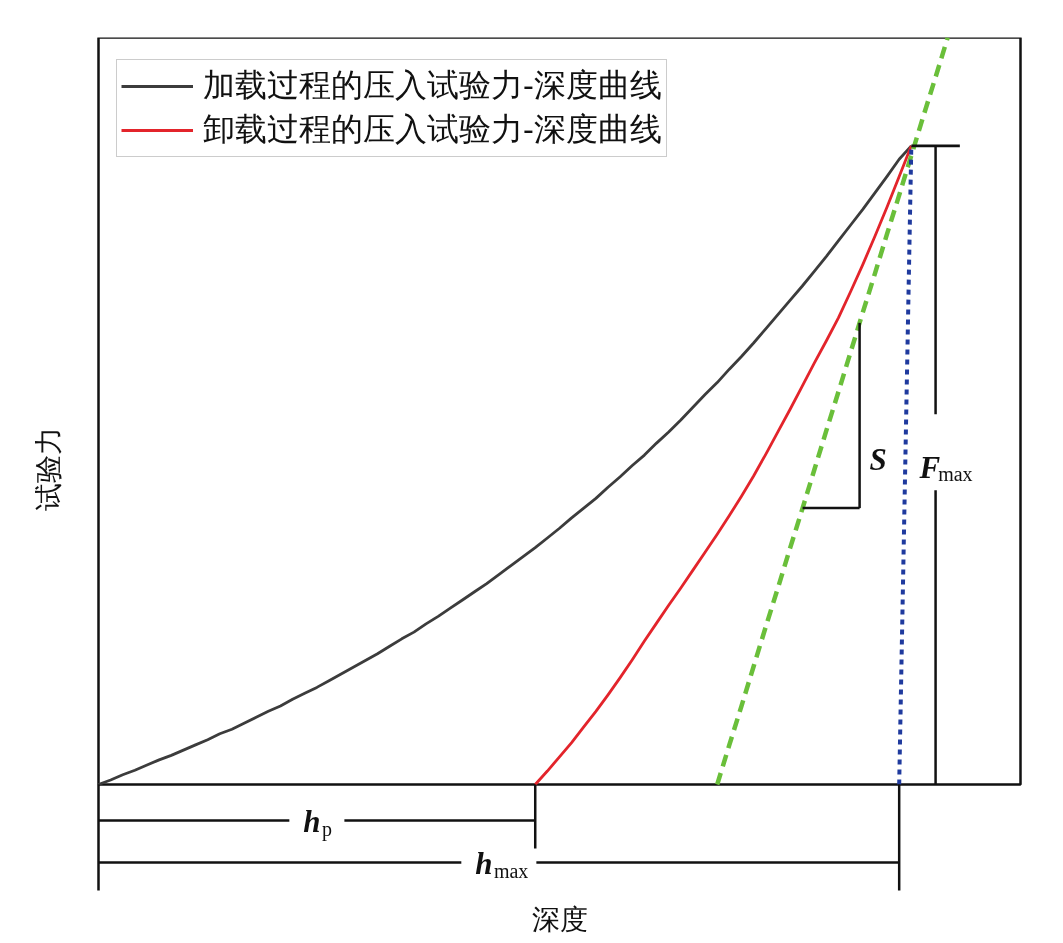 The height and width of the screenshot is (943, 1063). I want to click on legend-label: 卸载过程的压入试验力-深度曲线, so click(432, 129).